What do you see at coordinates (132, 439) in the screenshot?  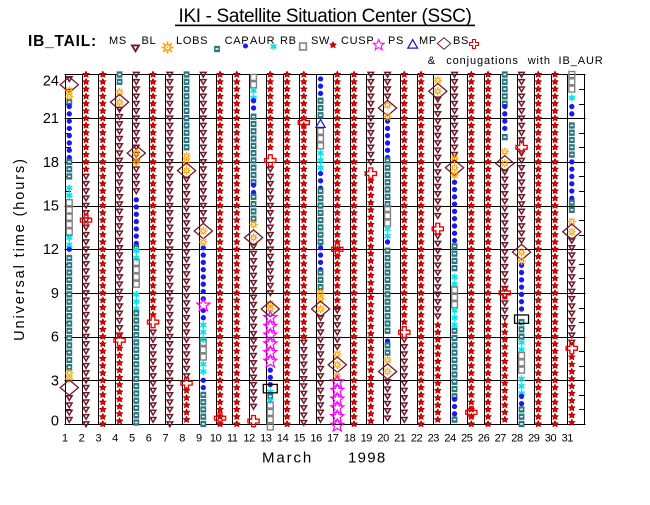 I see `svg-text: 5` at bounding box center [132, 439].